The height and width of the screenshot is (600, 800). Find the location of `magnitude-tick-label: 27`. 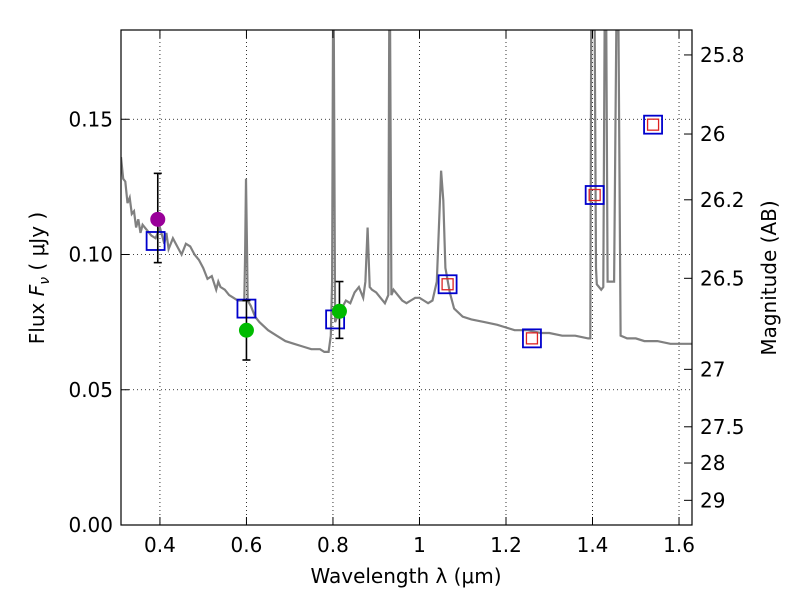

magnitude-tick-label: 27 is located at coordinates (712, 369).